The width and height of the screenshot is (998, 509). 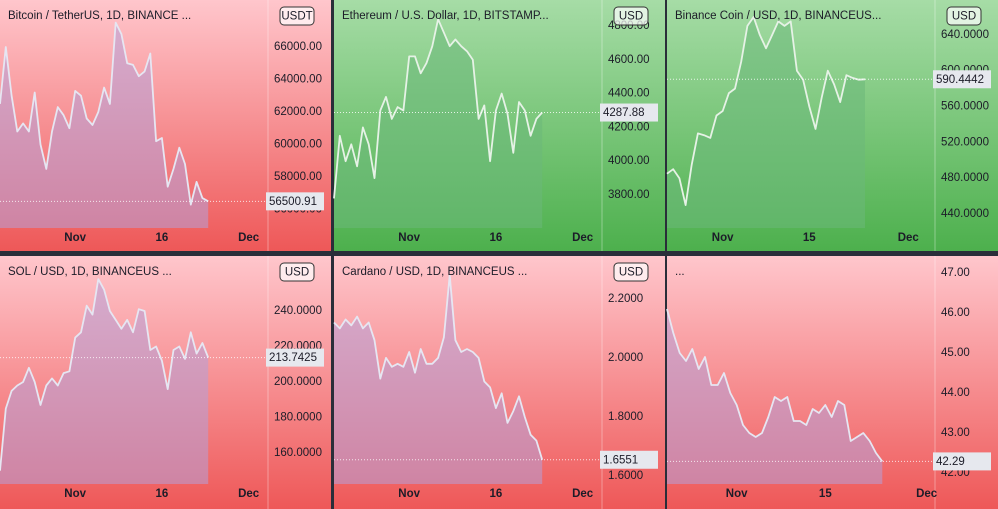 I want to click on y-tick-label: 200.0000, so click(x=298, y=382).